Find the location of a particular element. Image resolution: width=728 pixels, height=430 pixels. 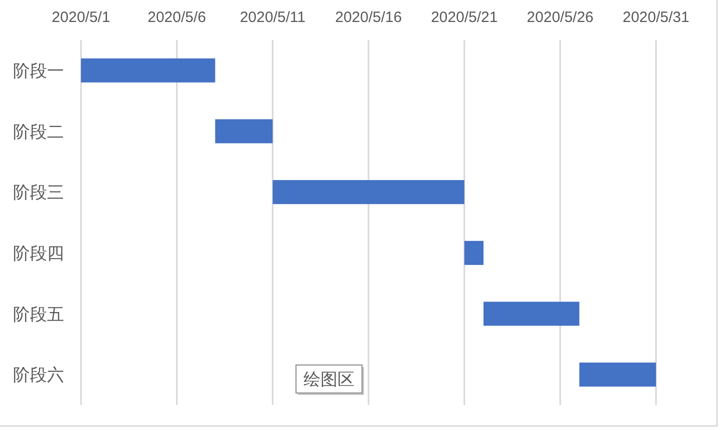

x-tick-label: 2020/5/11 is located at coordinates (273, 17).